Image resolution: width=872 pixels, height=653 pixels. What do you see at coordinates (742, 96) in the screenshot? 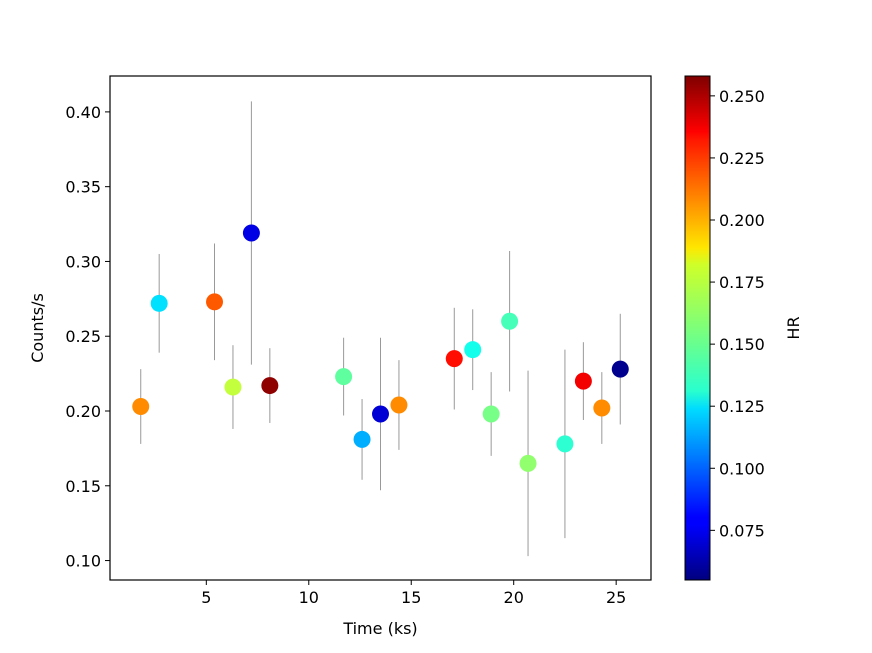
I see `colorbar-tick-label: 0.250` at bounding box center [742, 96].